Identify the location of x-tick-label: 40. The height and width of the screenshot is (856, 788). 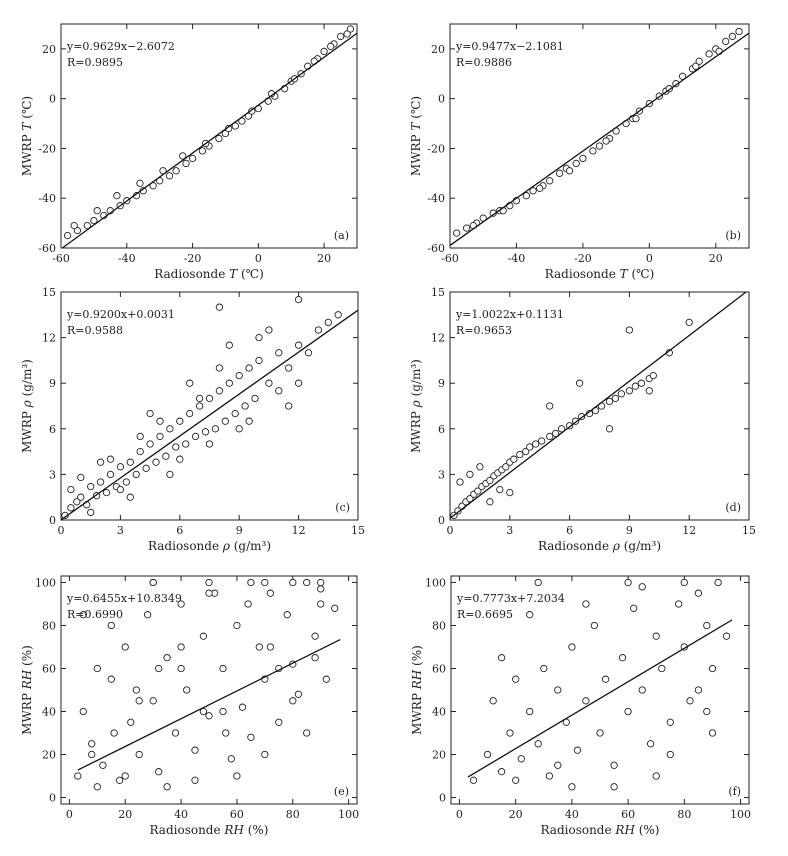
(181, 814).